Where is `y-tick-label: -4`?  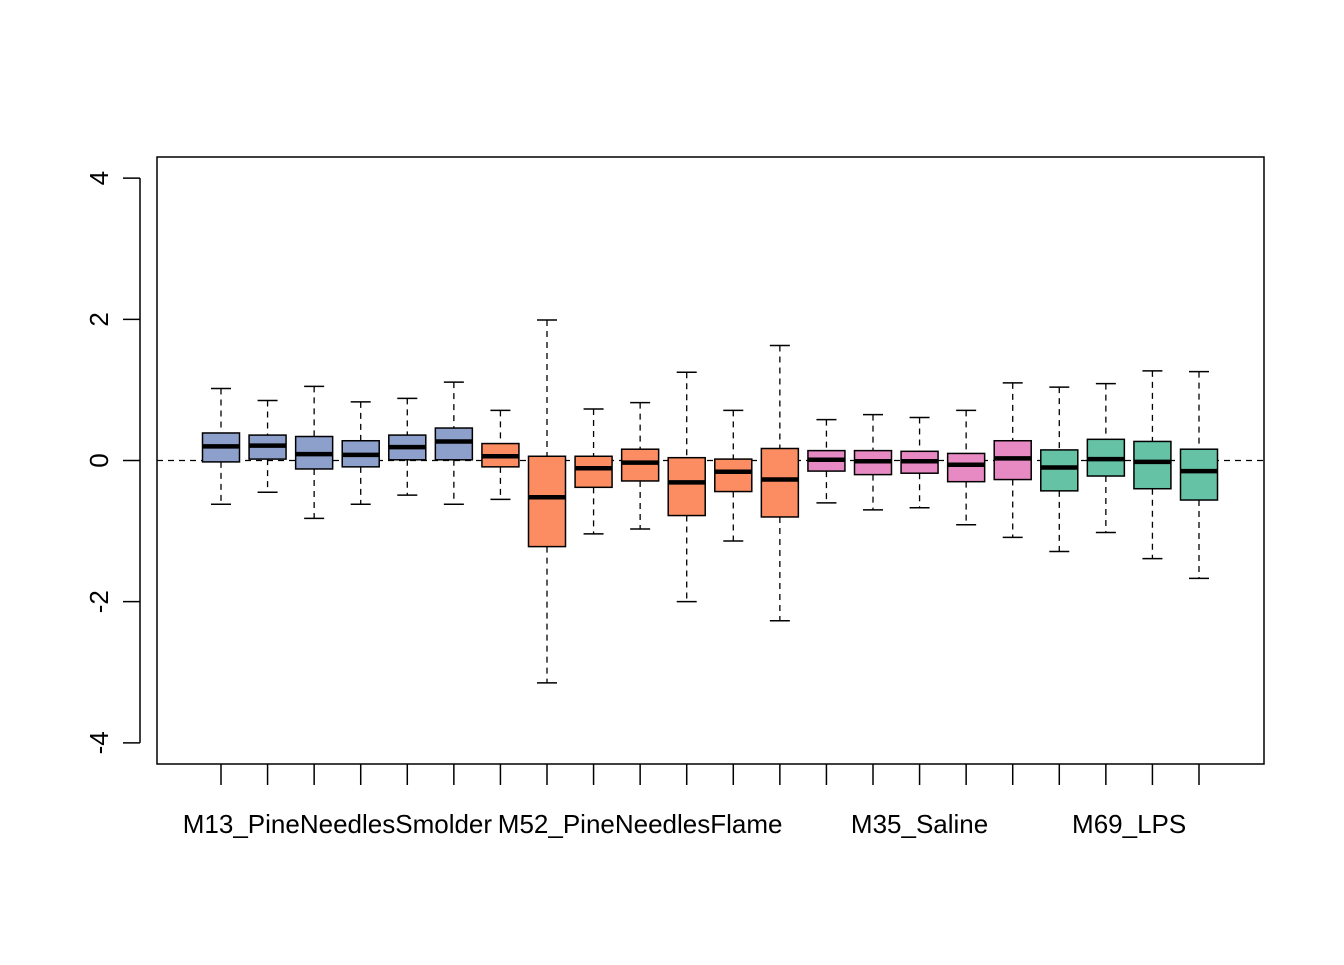 y-tick-label: -4 is located at coordinates (99, 742).